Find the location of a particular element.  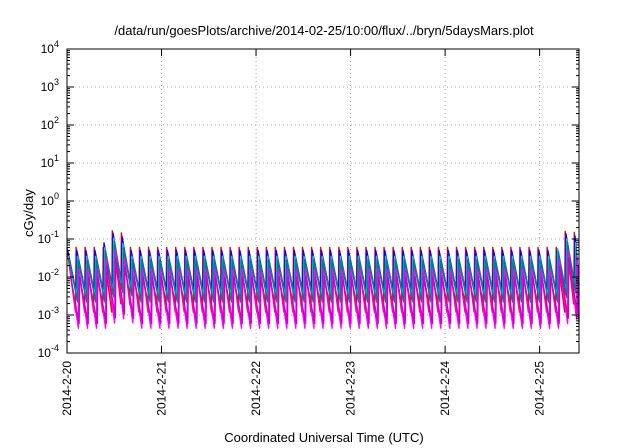

x-tick-label: 2014-2-25 is located at coordinates (540, 388).